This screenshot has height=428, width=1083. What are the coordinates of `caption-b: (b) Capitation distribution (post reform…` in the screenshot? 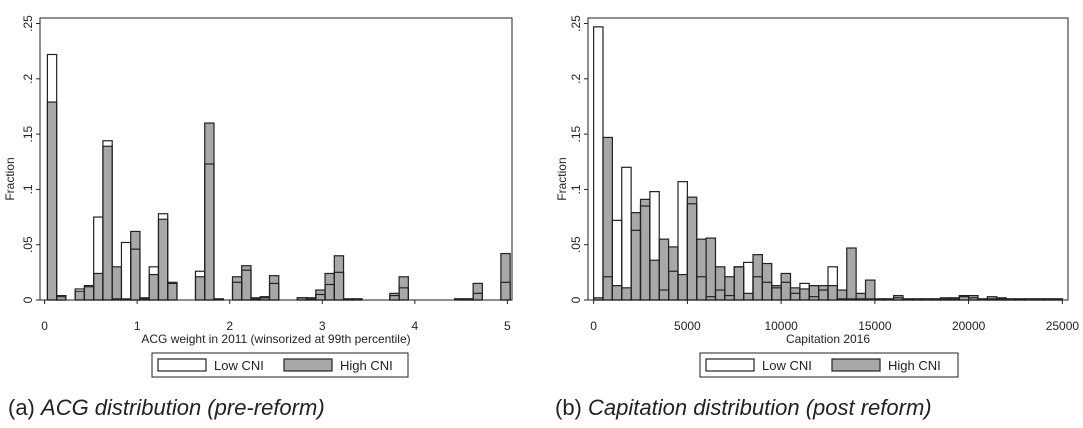 It's located at (743, 408).